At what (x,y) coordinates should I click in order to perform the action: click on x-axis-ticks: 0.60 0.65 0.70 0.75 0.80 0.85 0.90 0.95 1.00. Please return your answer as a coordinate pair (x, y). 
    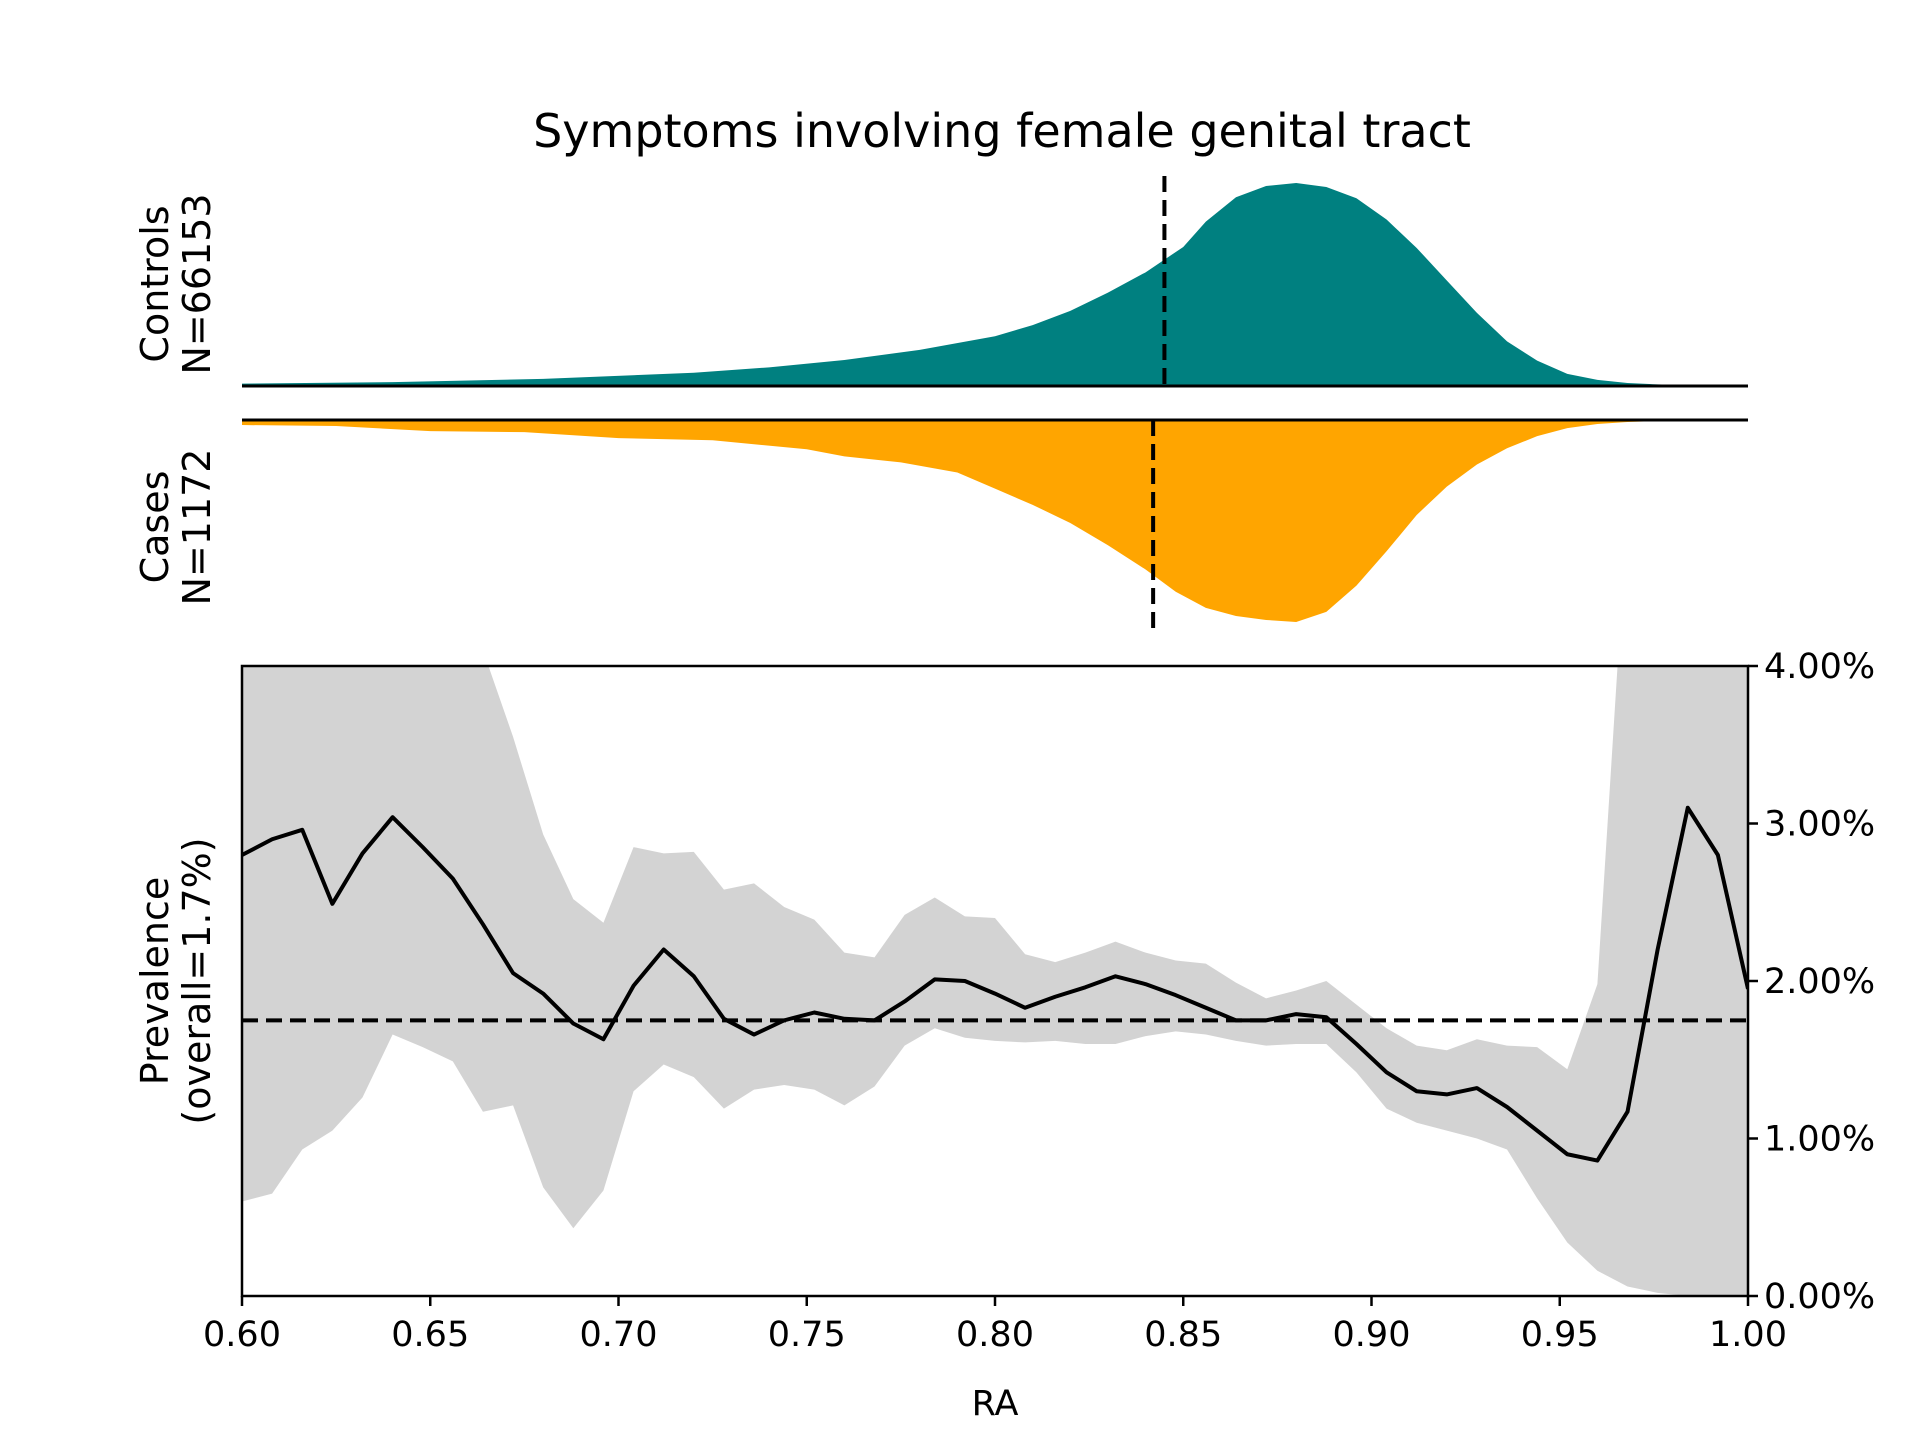
    Looking at the image, I should click on (995, 1325).